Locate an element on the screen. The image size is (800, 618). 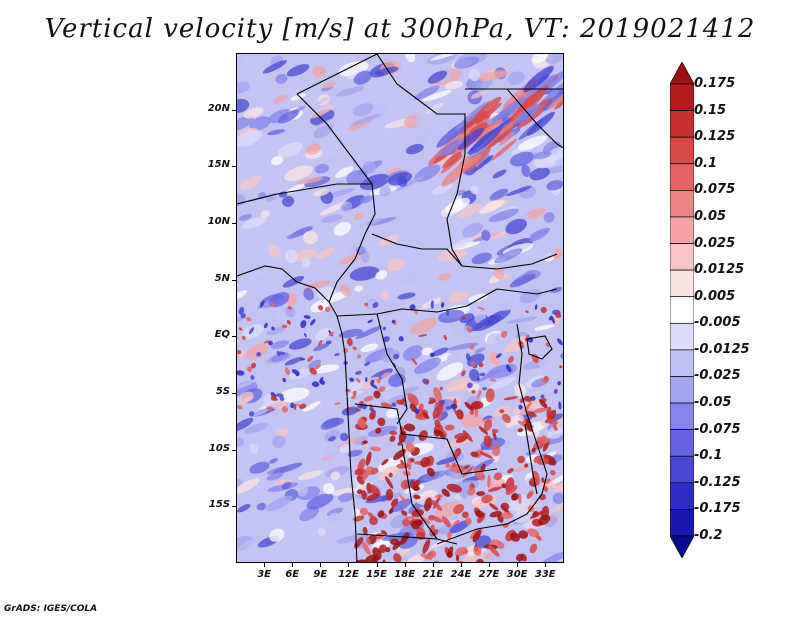
colorbar-level-label: -0.2 is located at coordinates (708, 535).